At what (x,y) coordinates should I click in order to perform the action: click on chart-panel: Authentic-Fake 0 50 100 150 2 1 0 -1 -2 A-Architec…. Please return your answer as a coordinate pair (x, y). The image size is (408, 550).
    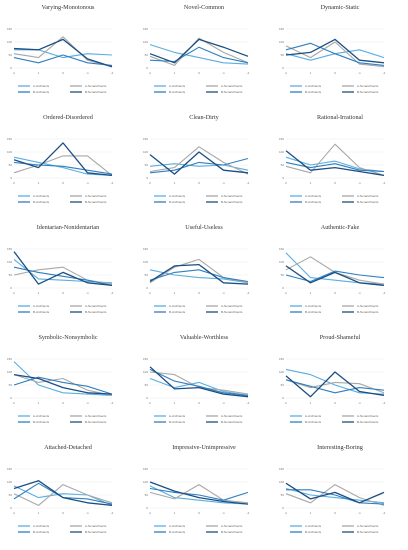
    Looking at the image, I should click on (340, 275).